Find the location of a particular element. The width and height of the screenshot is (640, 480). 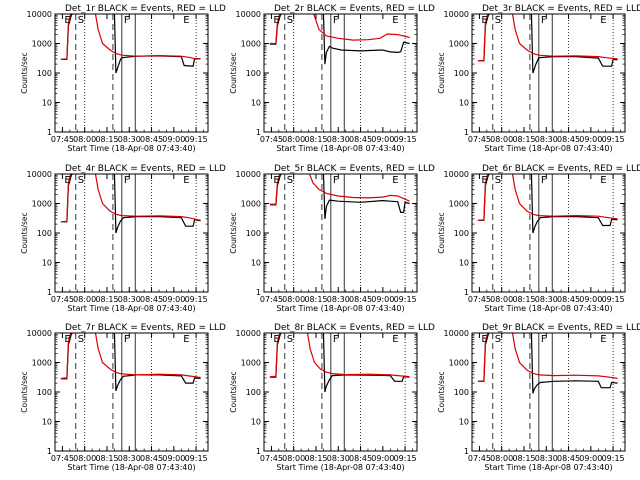

y-tick-label: 1000 is located at coordinates (42, 204).